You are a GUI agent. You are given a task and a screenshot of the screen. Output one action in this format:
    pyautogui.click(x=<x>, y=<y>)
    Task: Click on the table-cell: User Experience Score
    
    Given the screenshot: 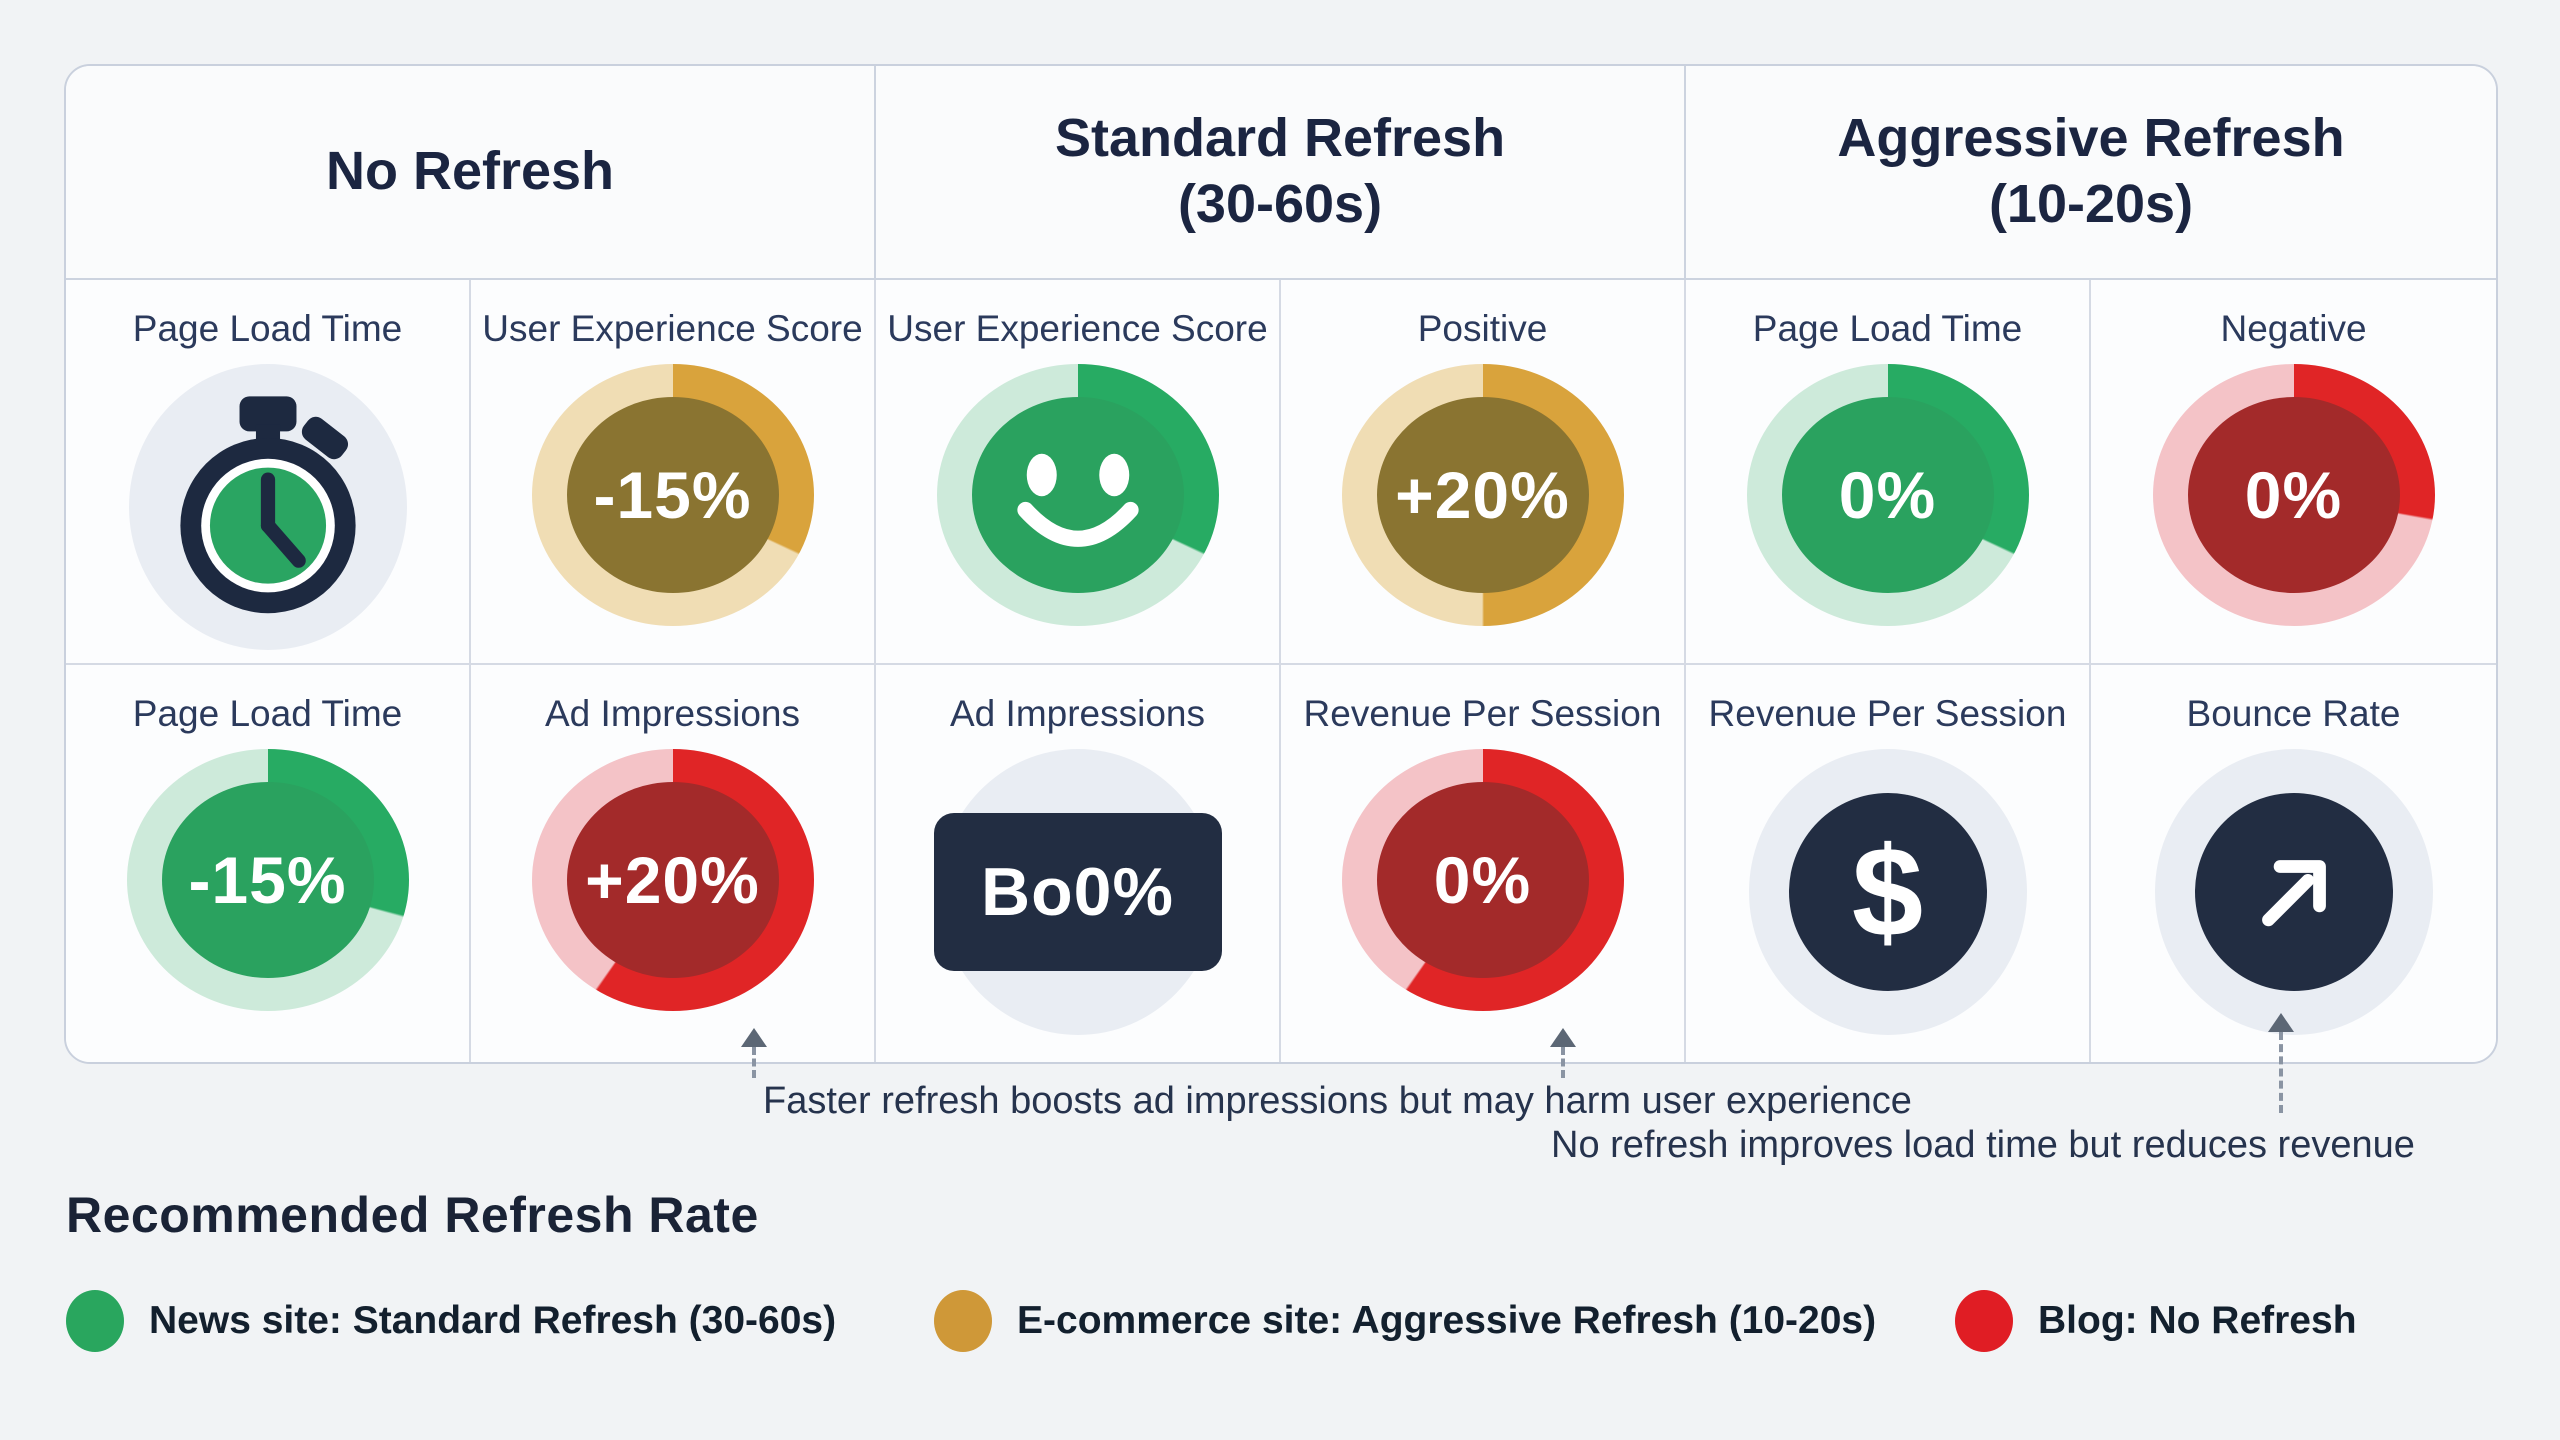 What is the action you would take?
    pyautogui.click(x=1078, y=472)
    